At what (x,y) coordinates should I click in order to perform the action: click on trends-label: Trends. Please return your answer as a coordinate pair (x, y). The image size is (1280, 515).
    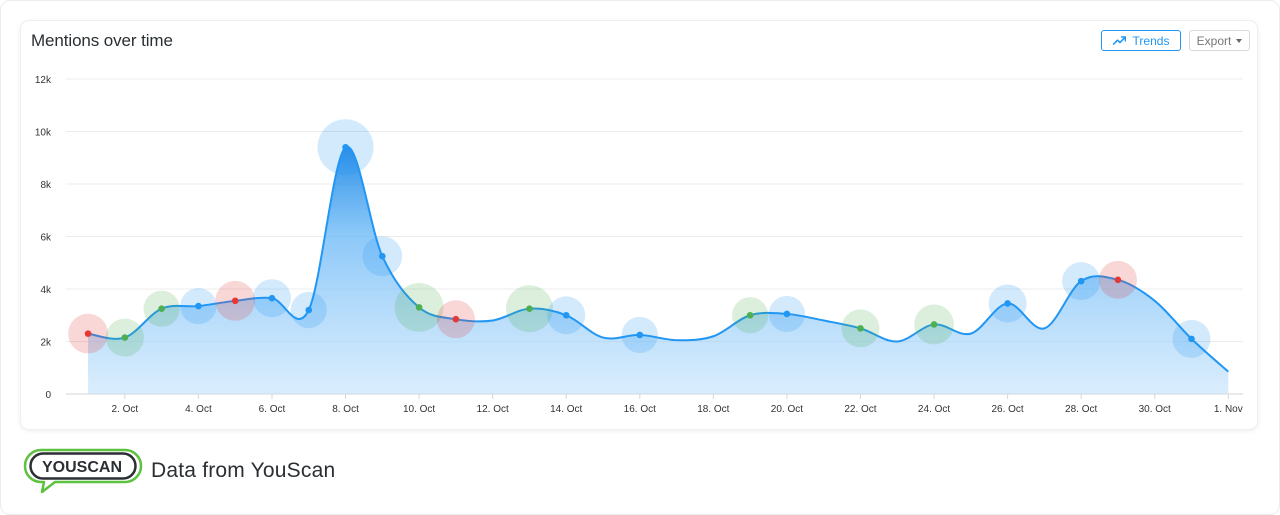
    Looking at the image, I should click on (1151, 40).